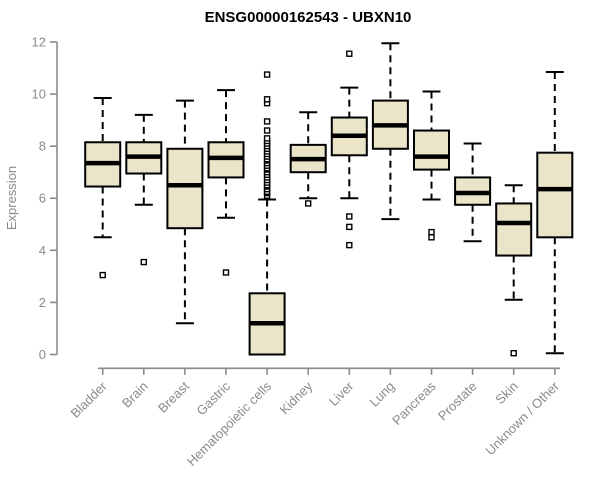 The width and height of the screenshot is (600, 500). I want to click on boxplot-breast, so click(185, 212).